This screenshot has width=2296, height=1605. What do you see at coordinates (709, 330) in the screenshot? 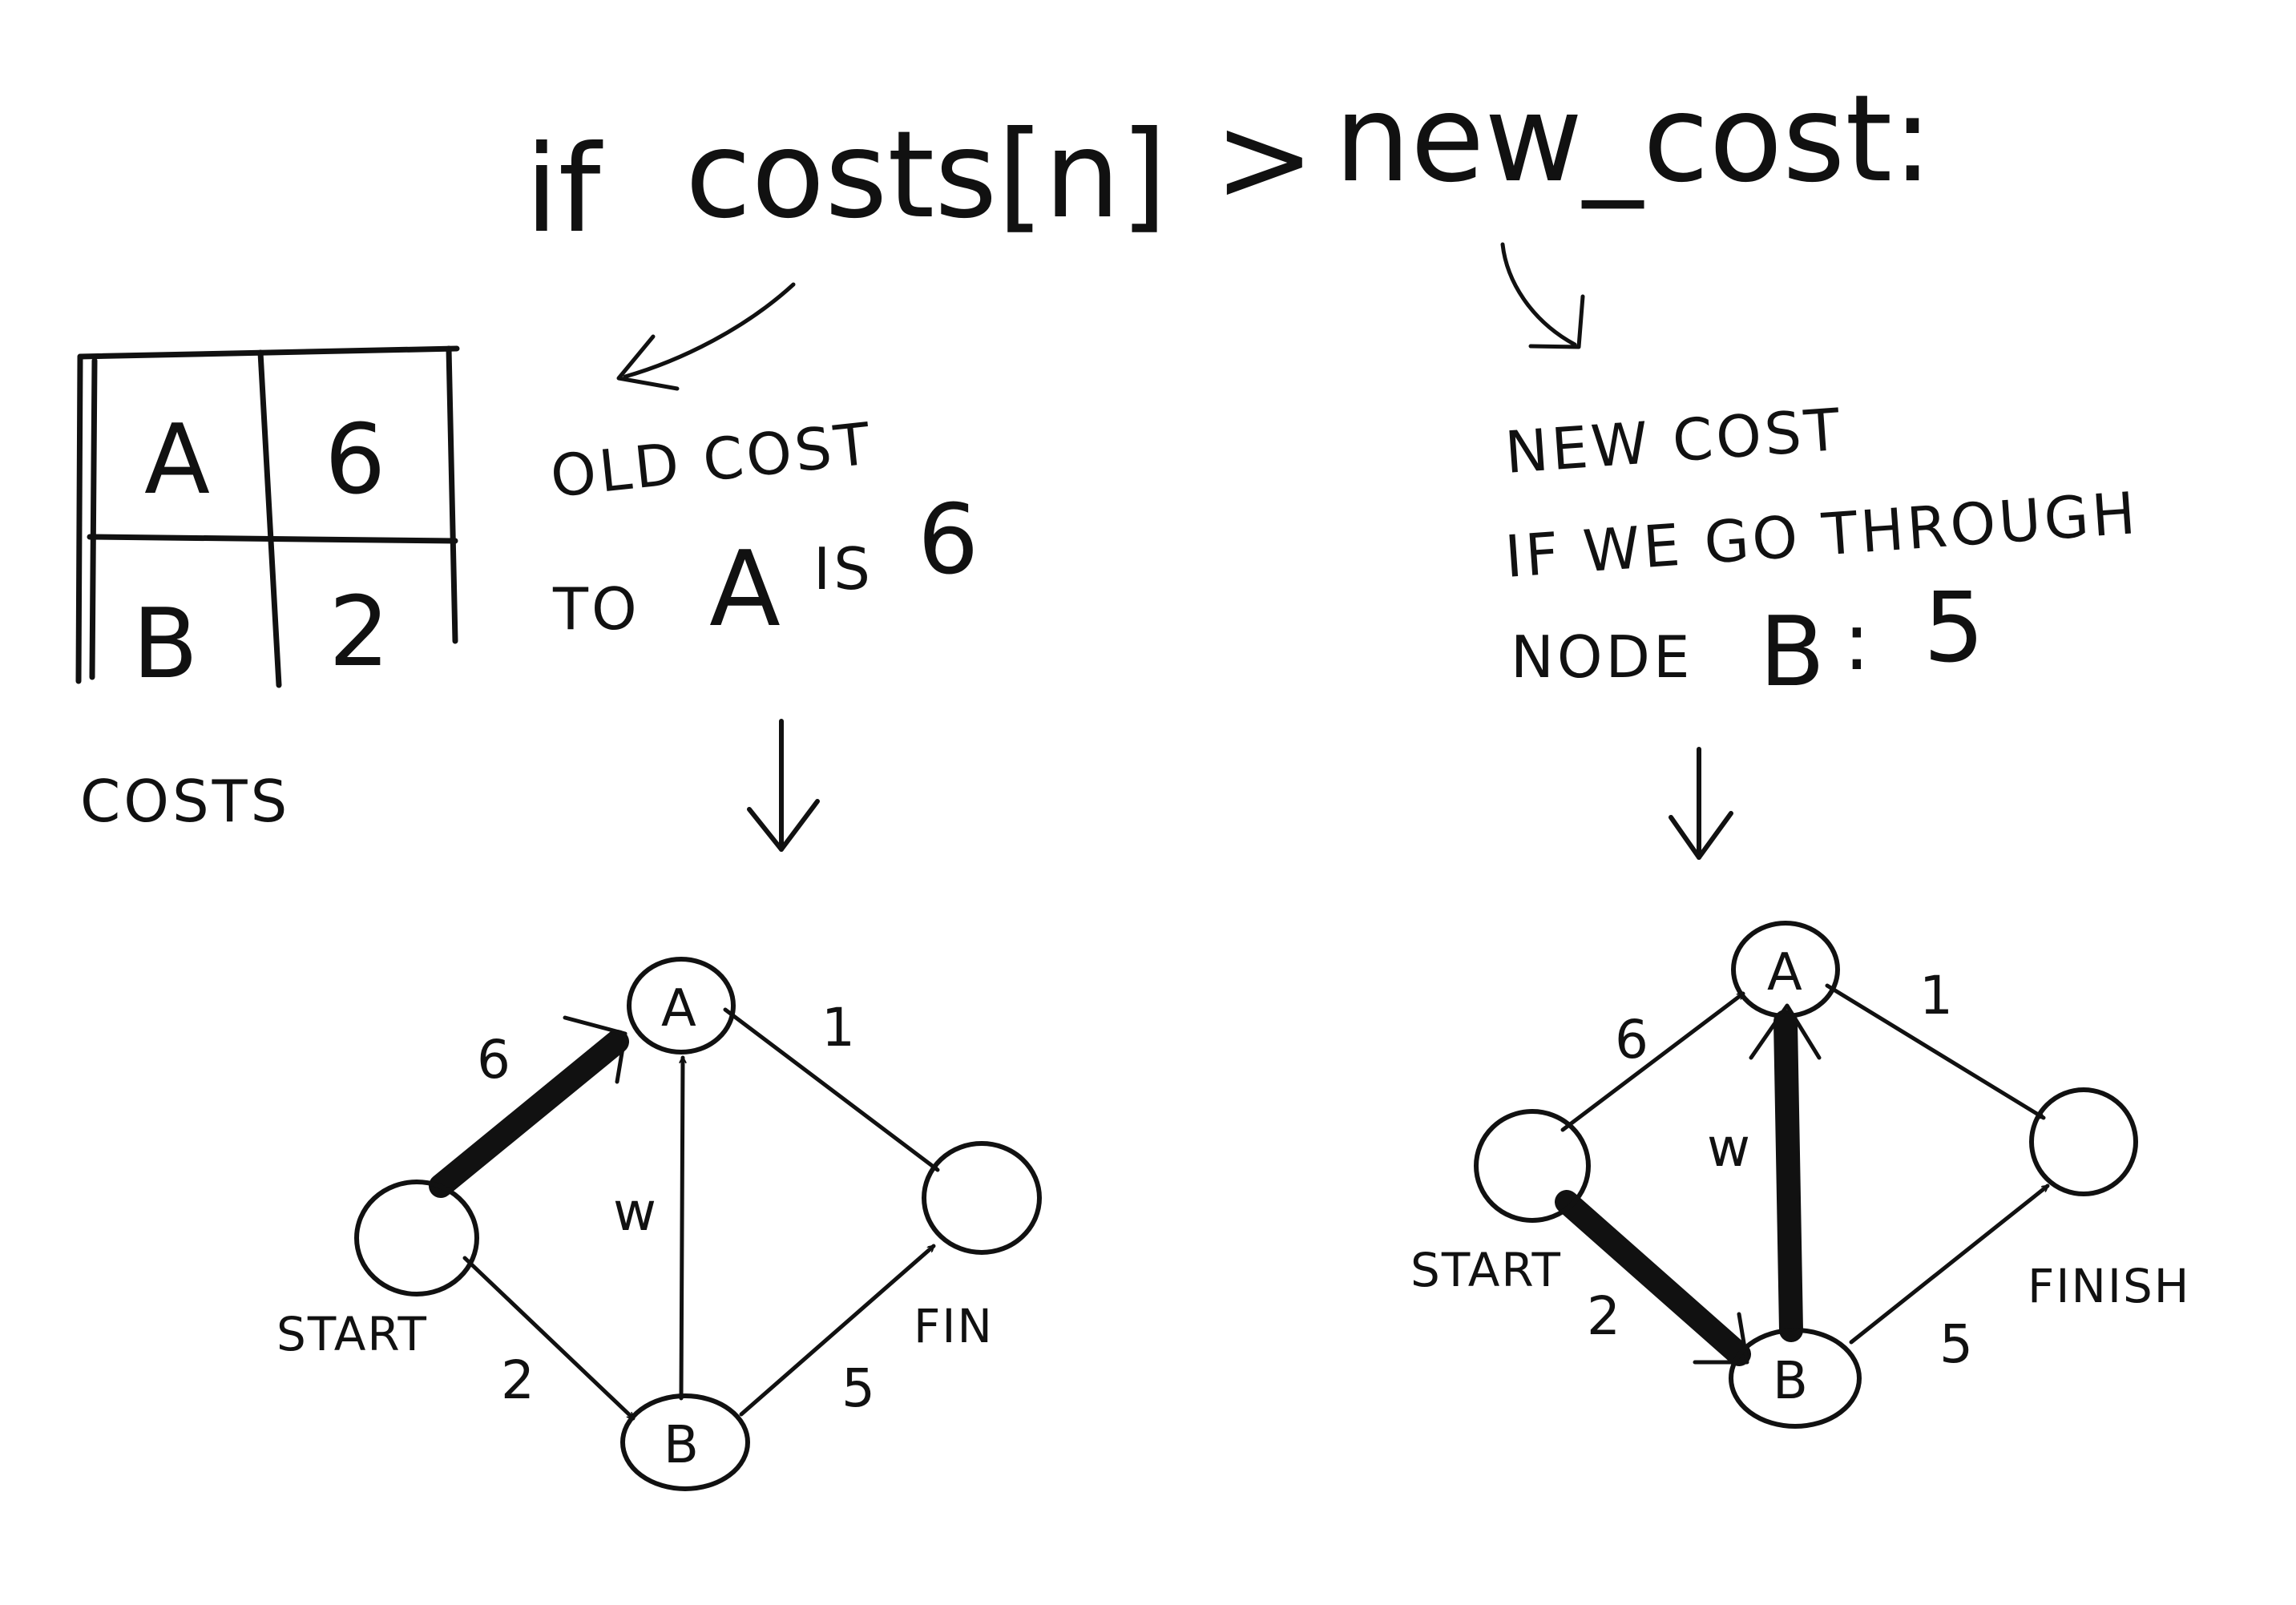
I see `arrow-lhs-to-table` at bounding box center [709, 330].